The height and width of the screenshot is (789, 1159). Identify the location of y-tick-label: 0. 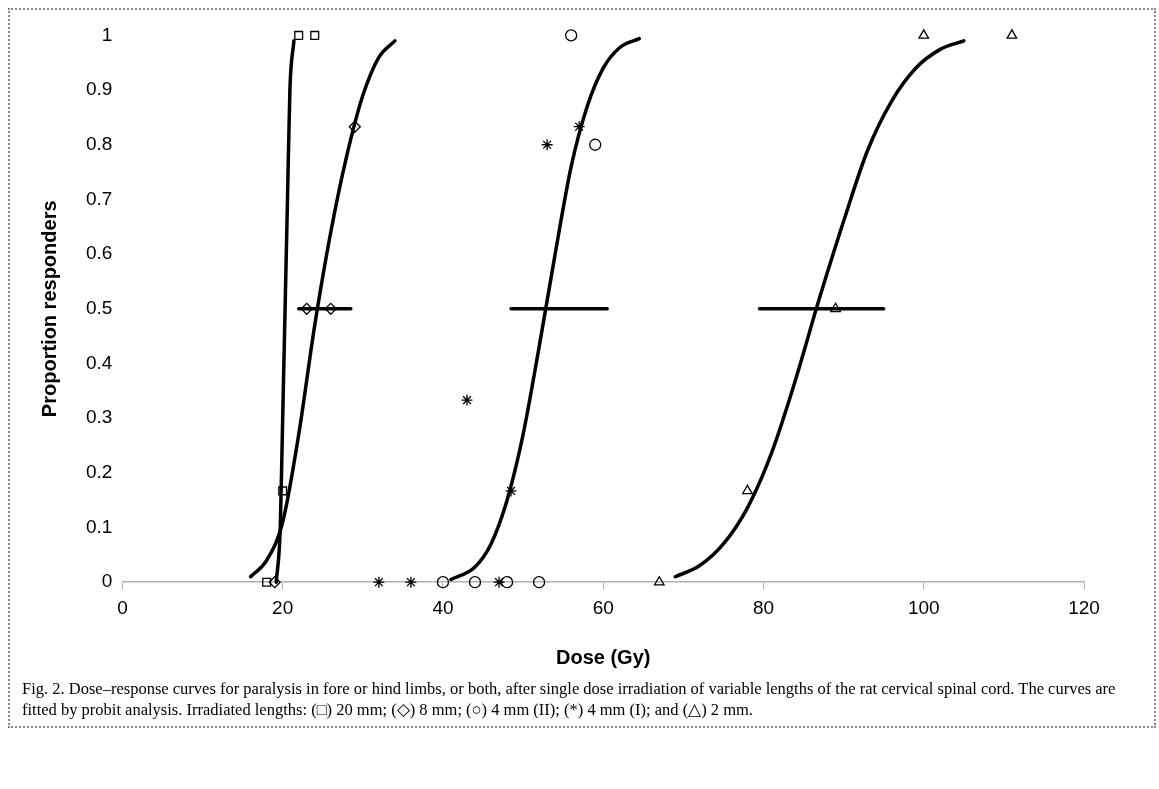
(107, 581).